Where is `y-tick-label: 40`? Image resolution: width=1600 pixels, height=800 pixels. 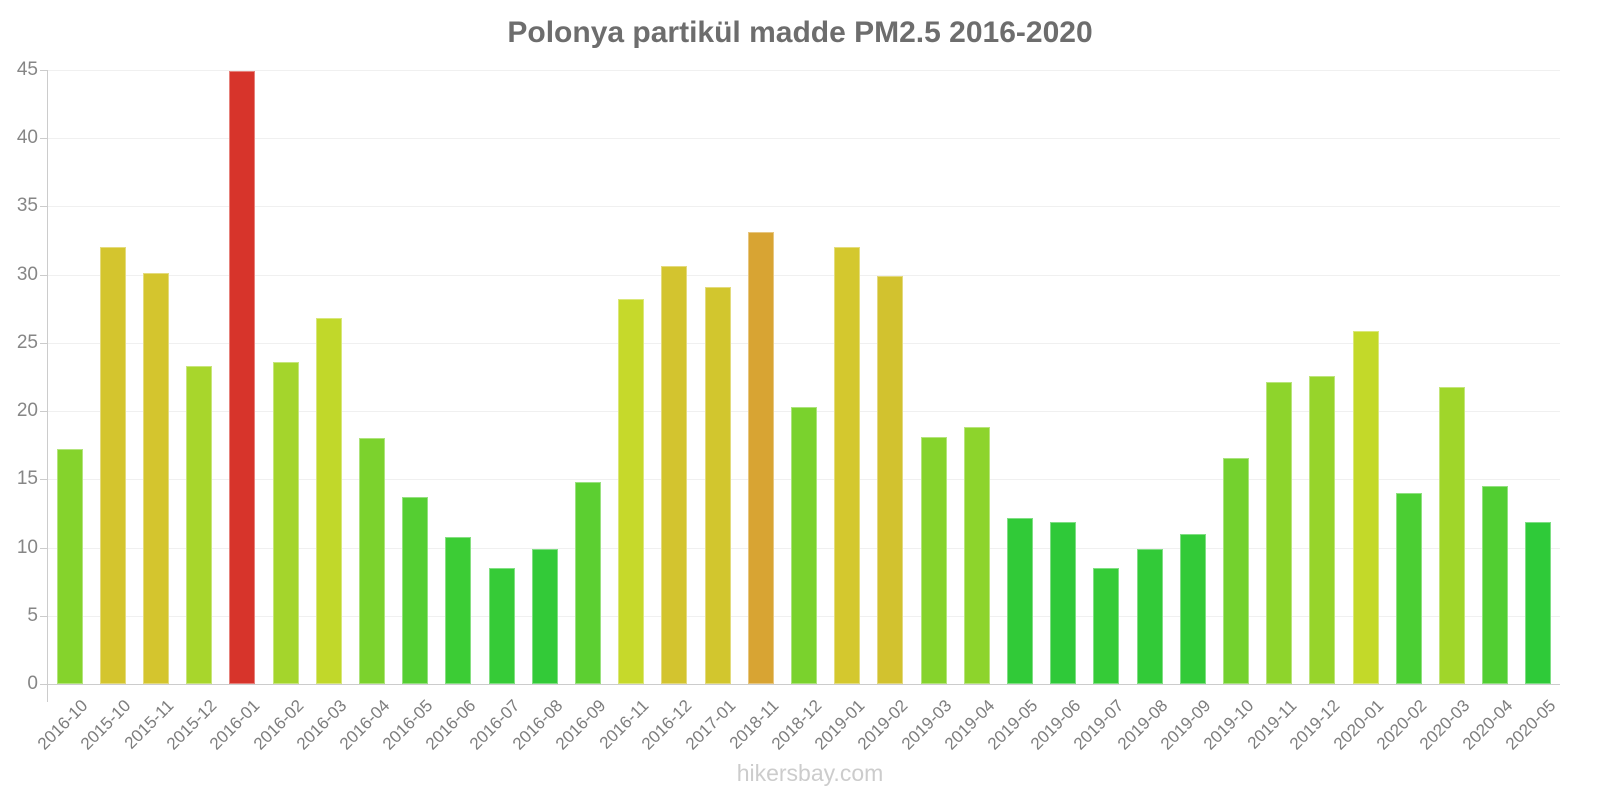 y-tick-label: 40 is located at coordinates (27, 138).